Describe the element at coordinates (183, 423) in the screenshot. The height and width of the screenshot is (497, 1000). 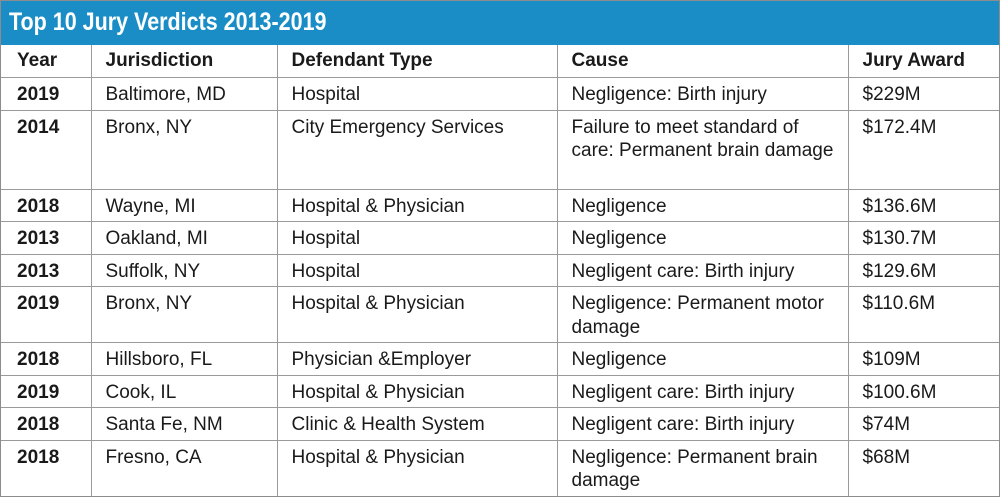
I see `cell-jurisdiction: Santa Fe, NM` at that location.